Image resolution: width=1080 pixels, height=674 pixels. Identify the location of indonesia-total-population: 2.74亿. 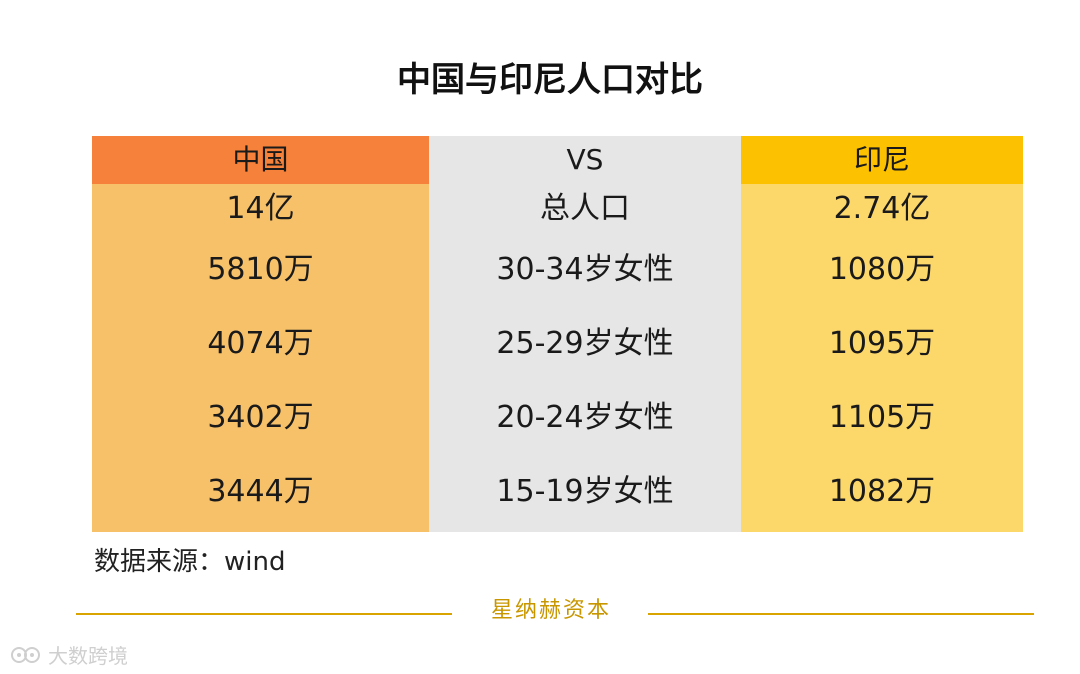
(882, 208).